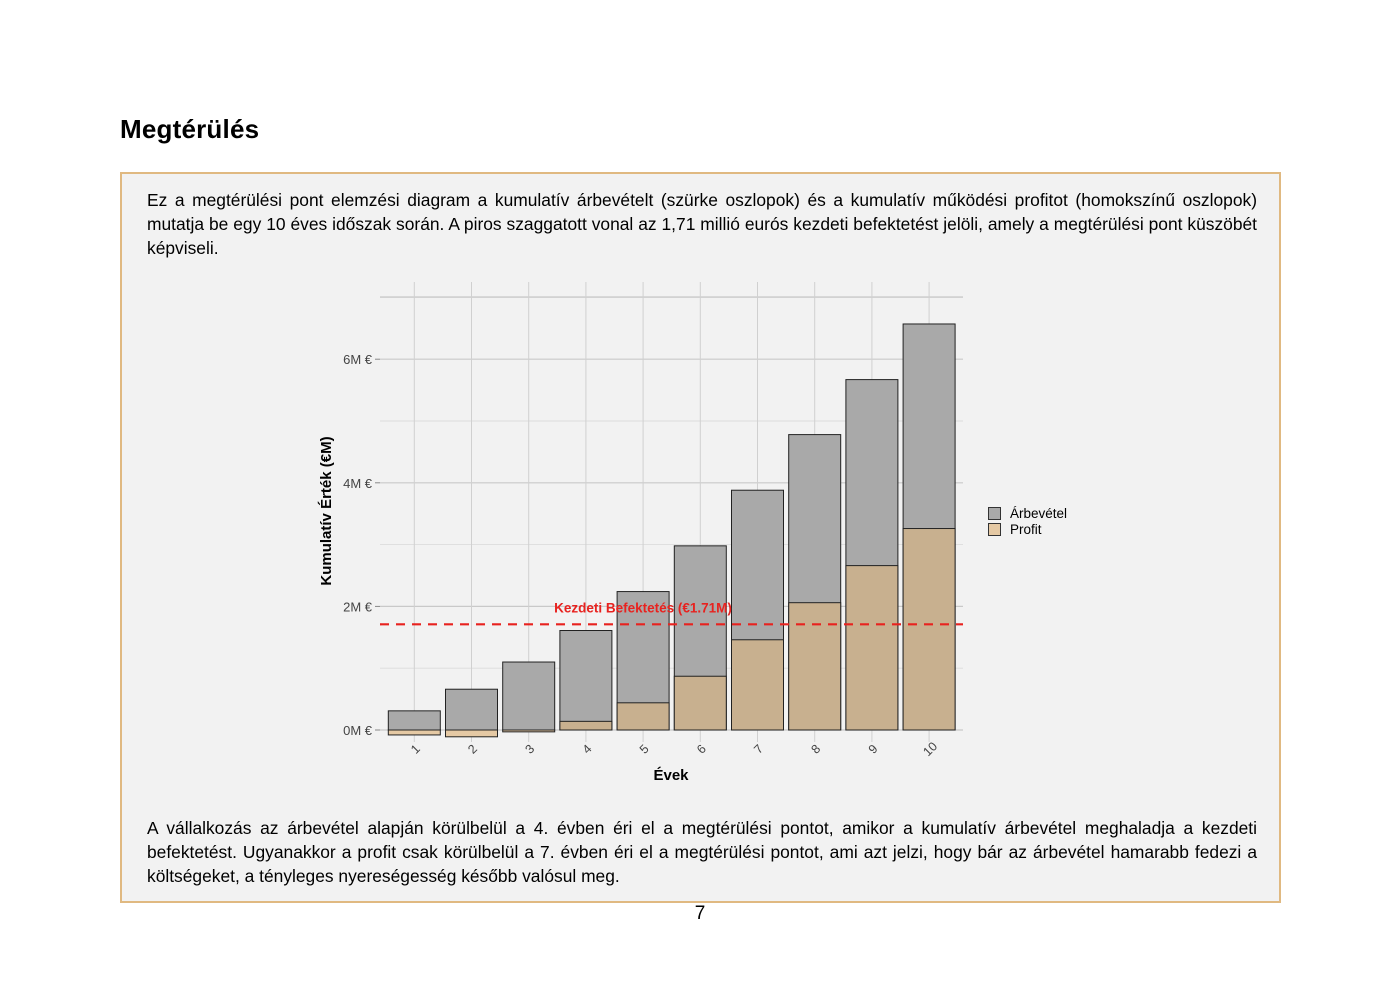 The width and height of the screenshot is (1400, 990). What do you see at coordinates (643, 607) in the screenshot?
I see `reference-line-label: Kezdeti Befektetés (€1.71M)` at bounding box center [643, 607].